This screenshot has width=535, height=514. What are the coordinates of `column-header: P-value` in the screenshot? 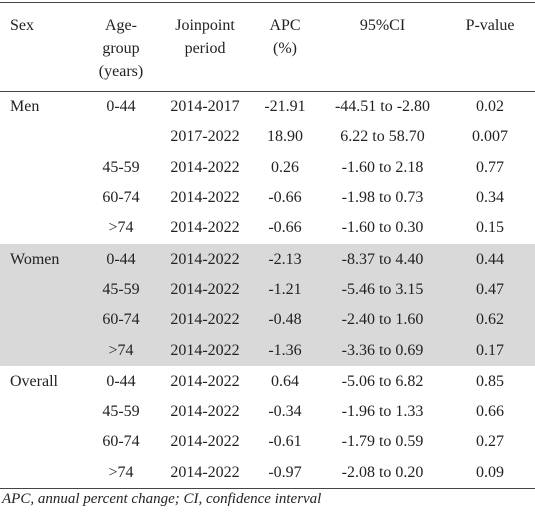 It's located at (490, 47).